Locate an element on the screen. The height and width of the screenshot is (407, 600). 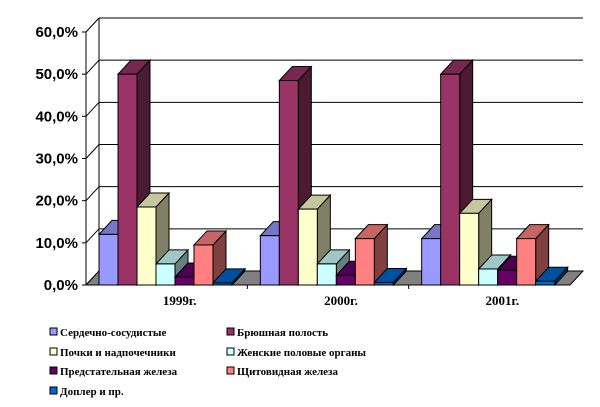
x-tick-label: 2001г. is located at coordinates (502, 300).